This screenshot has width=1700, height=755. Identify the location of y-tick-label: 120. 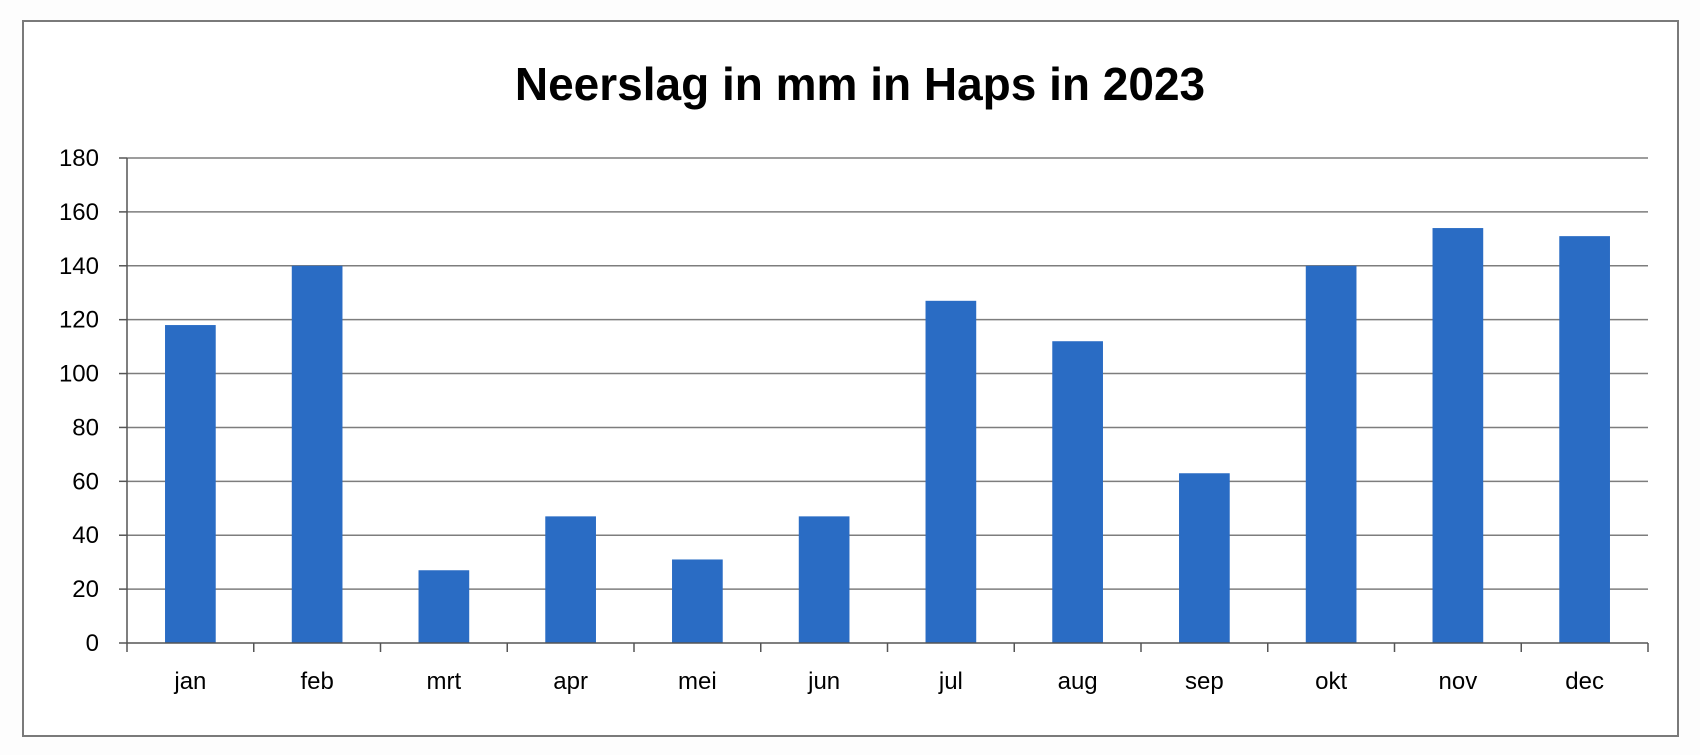
(79, 320).